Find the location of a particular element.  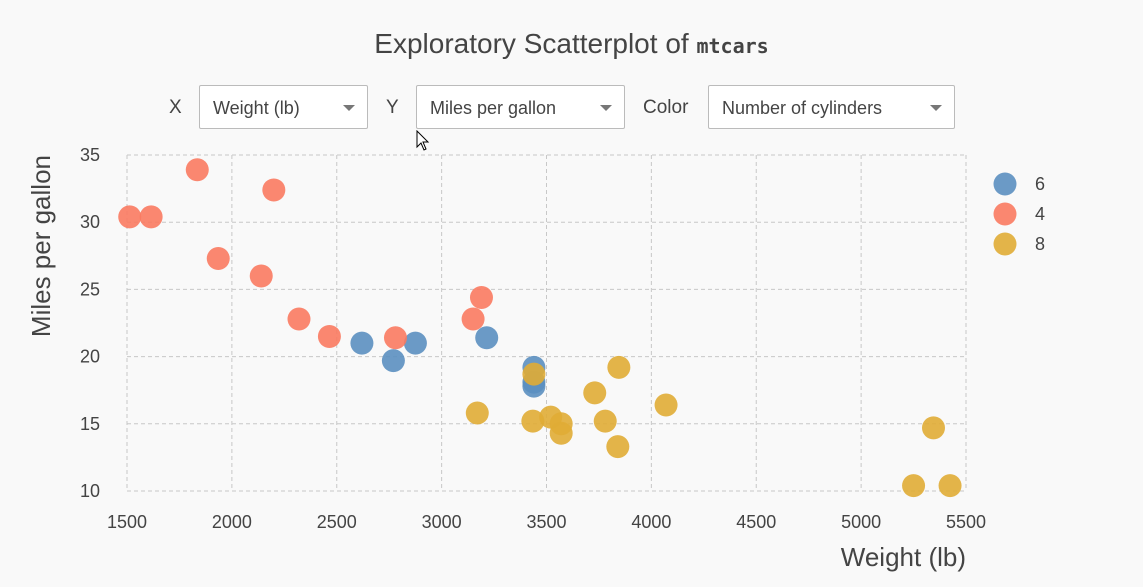

x-tick-label: 2500 is located at coordinates (337, 522).